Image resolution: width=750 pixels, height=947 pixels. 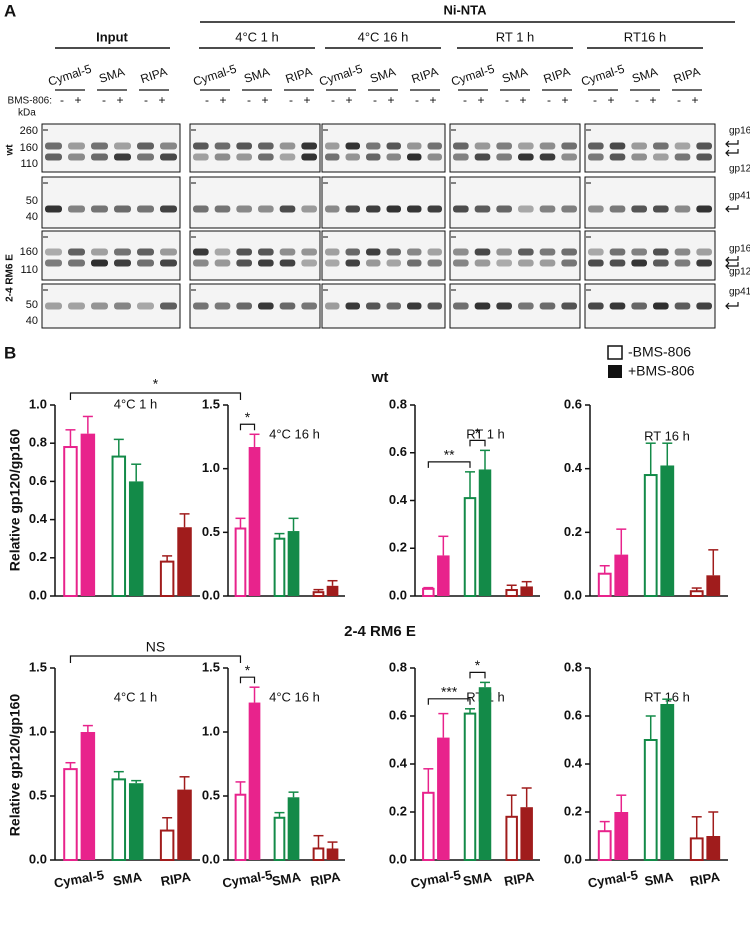 I want to click on detergent-label: RIPA, so click(x=154, y=75).